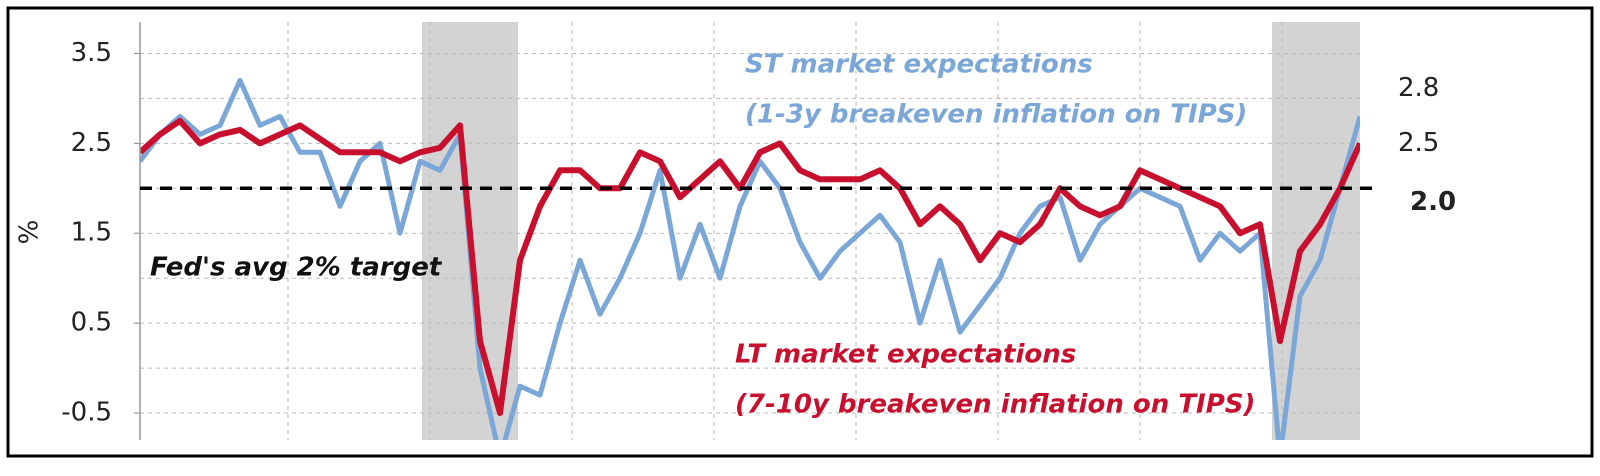 Image resolution: width=1600 pixels, height=476 pixels. What do you see at coordinates (91, 53) in the screenshot?
I see `y-tick-label: 3.5` at bounding box center [91, 53].